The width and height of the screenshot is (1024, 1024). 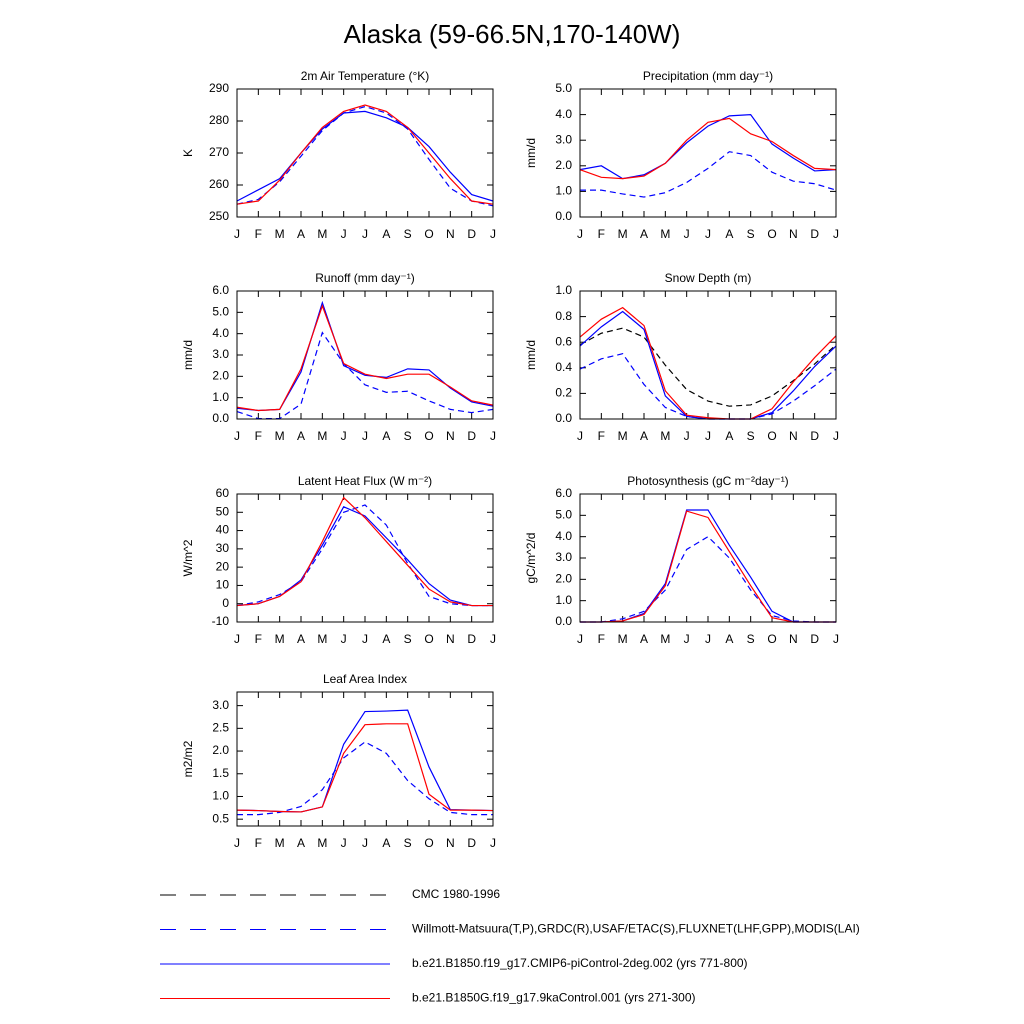 I want to click on y-tick-label: 50, so click(x=223, y=511).